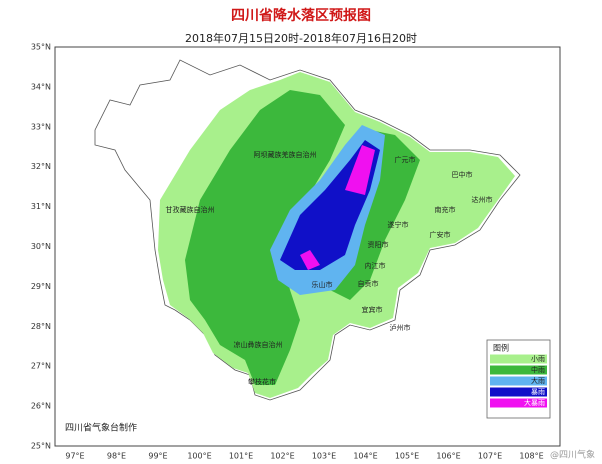 This screenshot has height=464, width=602. Describe the element at coordinates (157, 456) in the screenshot. I see `lon-tick-label: 99°E` at that location.